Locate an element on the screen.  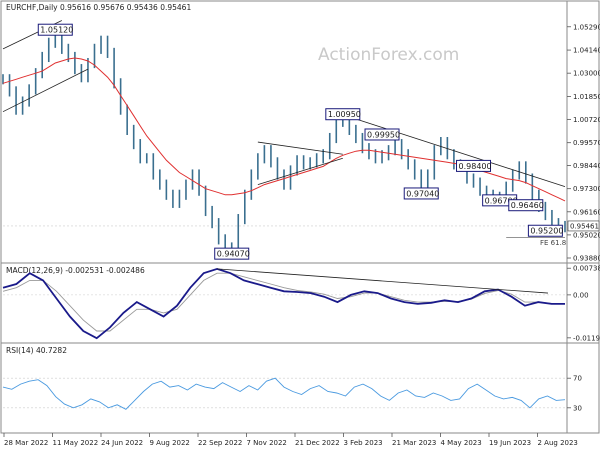
xtick-label: 11 May 2022 is located at coordinates (76, 443).